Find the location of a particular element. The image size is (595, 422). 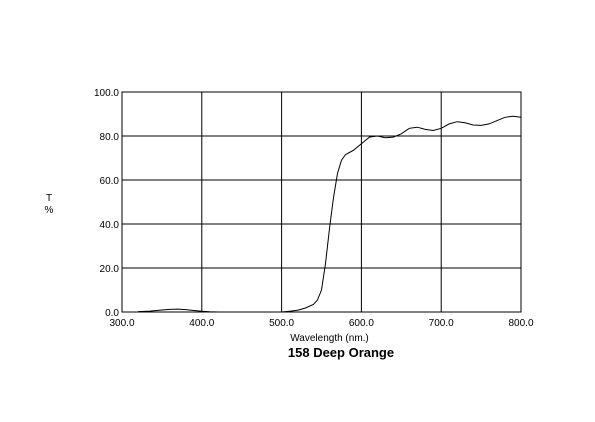

chart-title: 158 Deep Orange is located at coordinates (341, 352).